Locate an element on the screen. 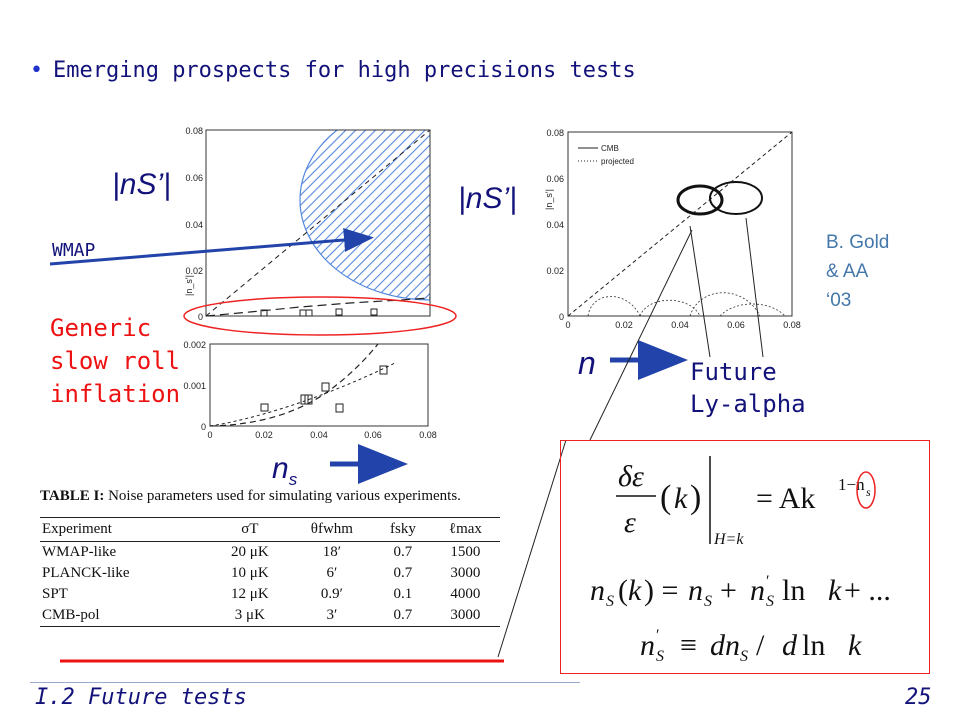 The height and width of the screenshot is (720, 960). plot-right-ylabel: |n_s'| is located at coordinates (549, 199).